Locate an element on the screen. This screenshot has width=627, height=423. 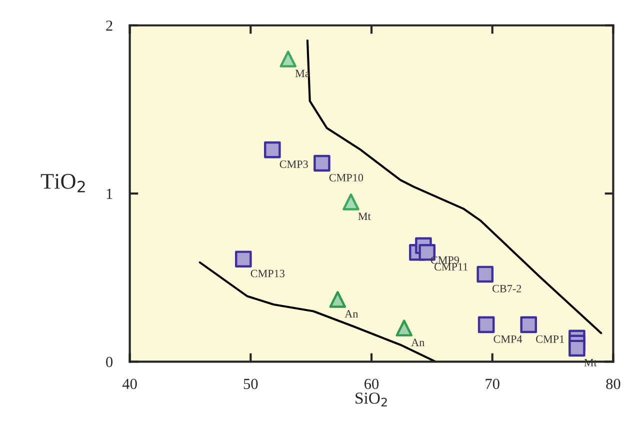
annotation: CMP10 is located at coordinates (346, 178).